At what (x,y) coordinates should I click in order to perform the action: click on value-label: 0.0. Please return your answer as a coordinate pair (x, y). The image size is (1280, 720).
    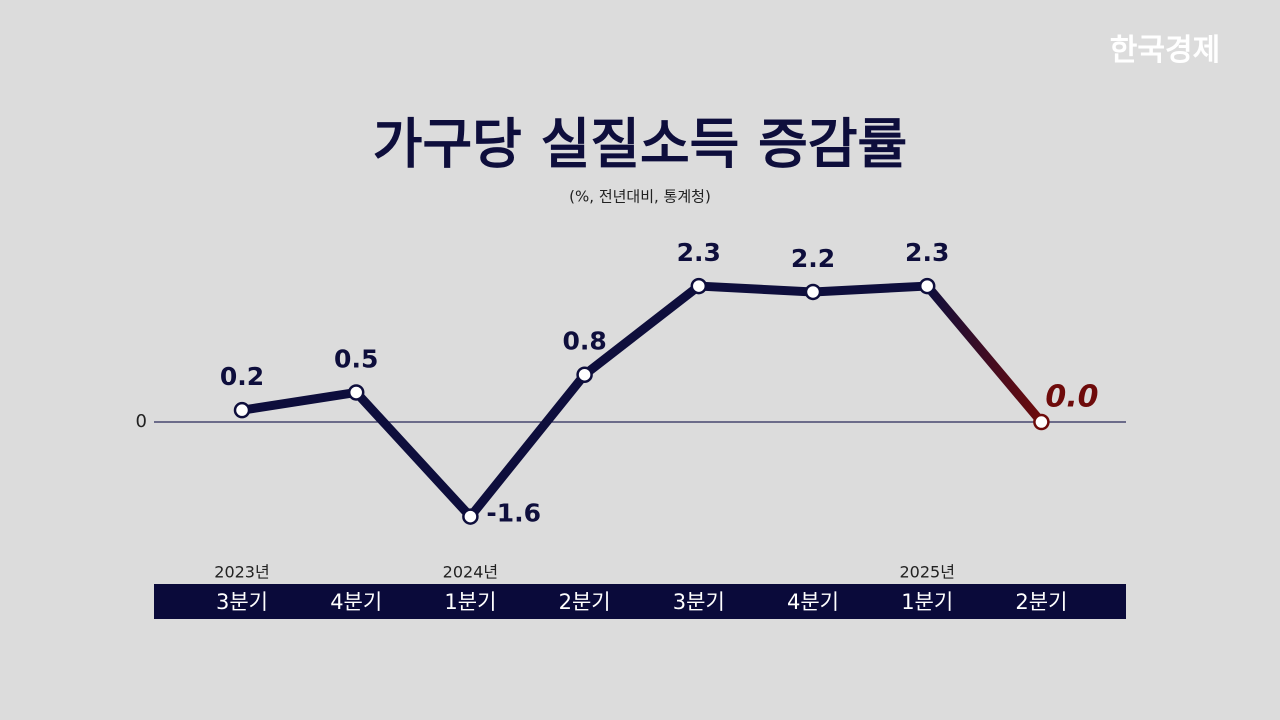
    Looking at the image, I should click on (1071, 397).